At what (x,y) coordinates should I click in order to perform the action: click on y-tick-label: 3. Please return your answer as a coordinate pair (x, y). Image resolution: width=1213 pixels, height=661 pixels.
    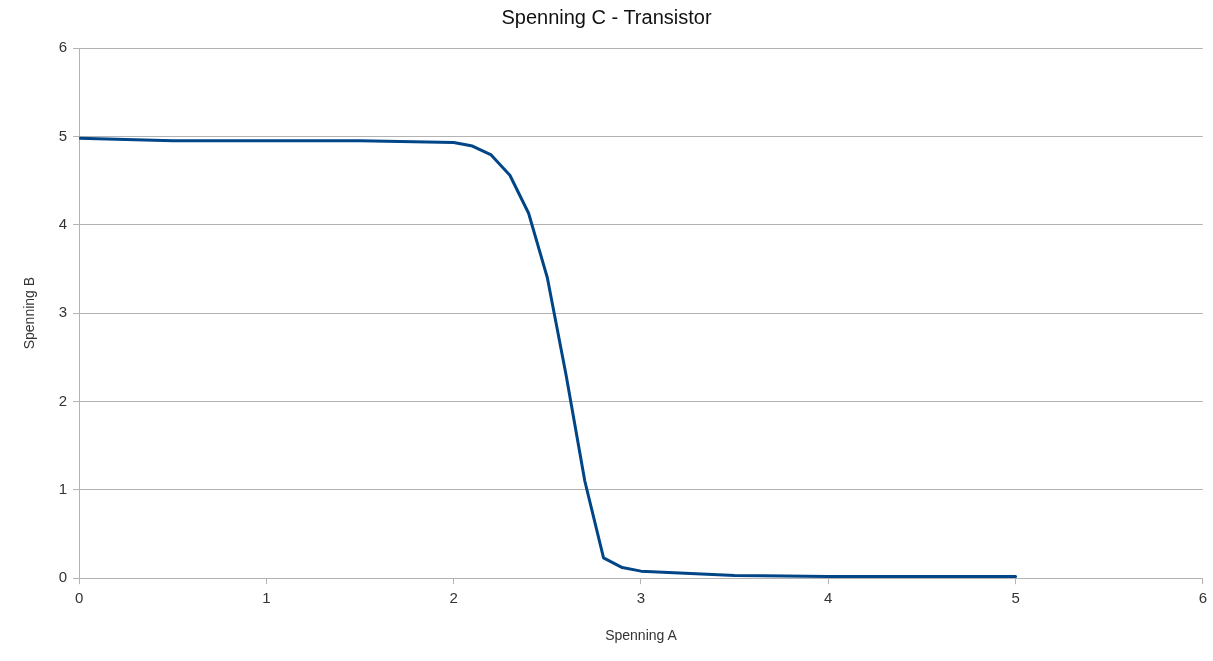
    Looking at the image, I should click on (63, 312).